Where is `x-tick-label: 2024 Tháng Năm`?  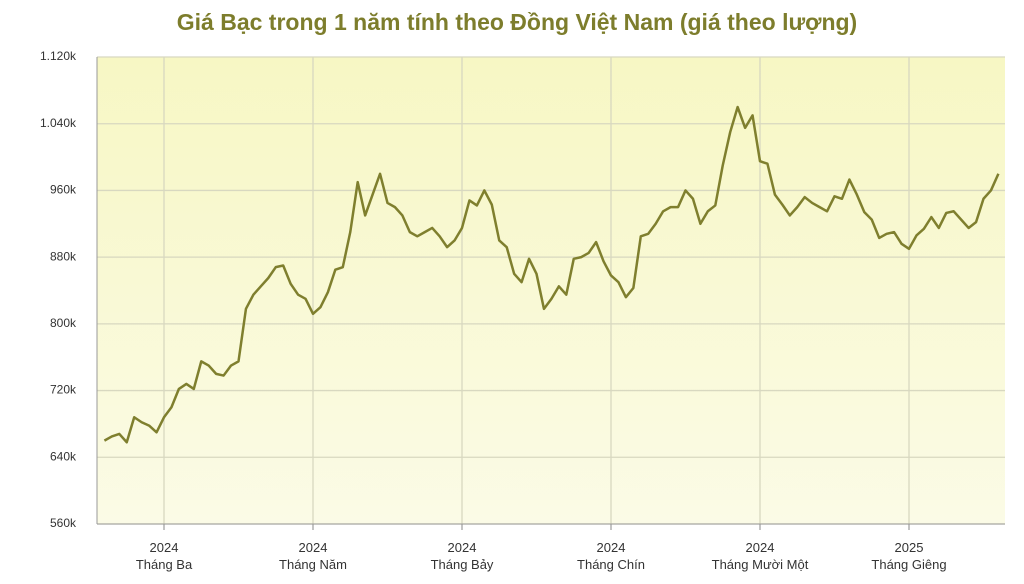
x-tick-label: 2024 Tháng Năm is located at coordinates (313, 556).